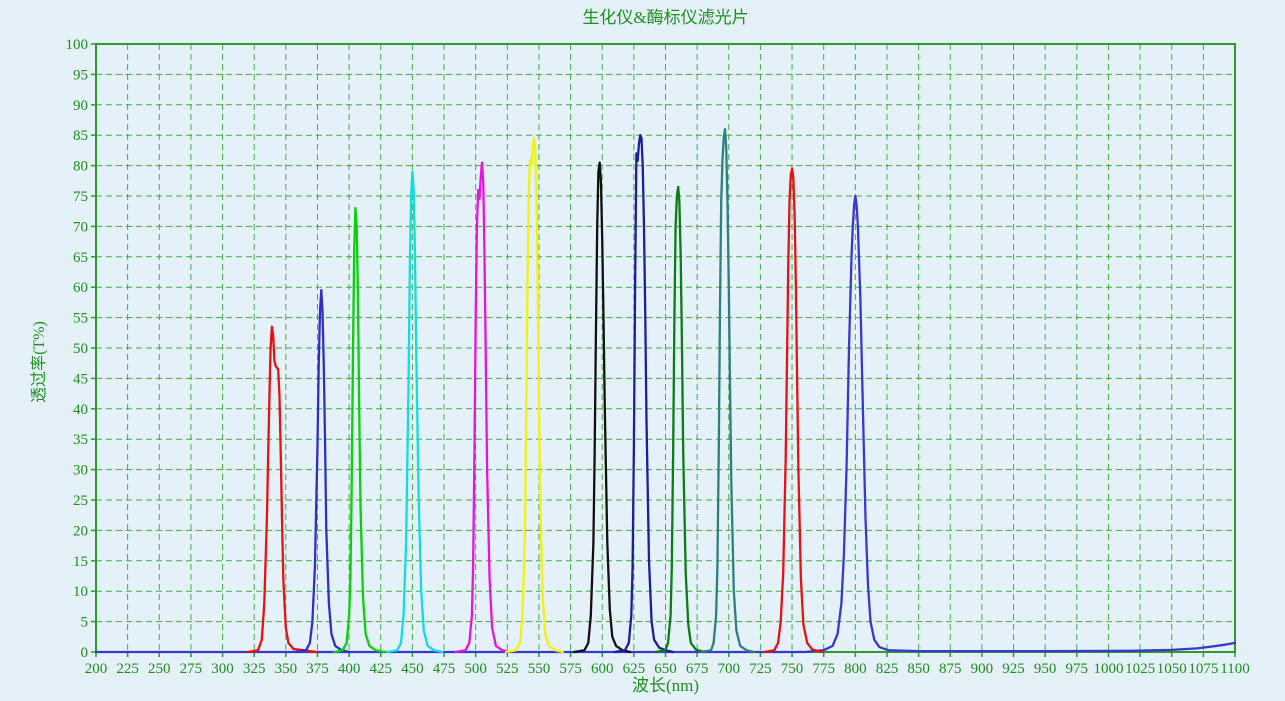 The image size is (1285, 701). Describe the element at coordinates (39, 362) in the screenshot. I see `y-axis-label: 透过率(T%)` at that location.